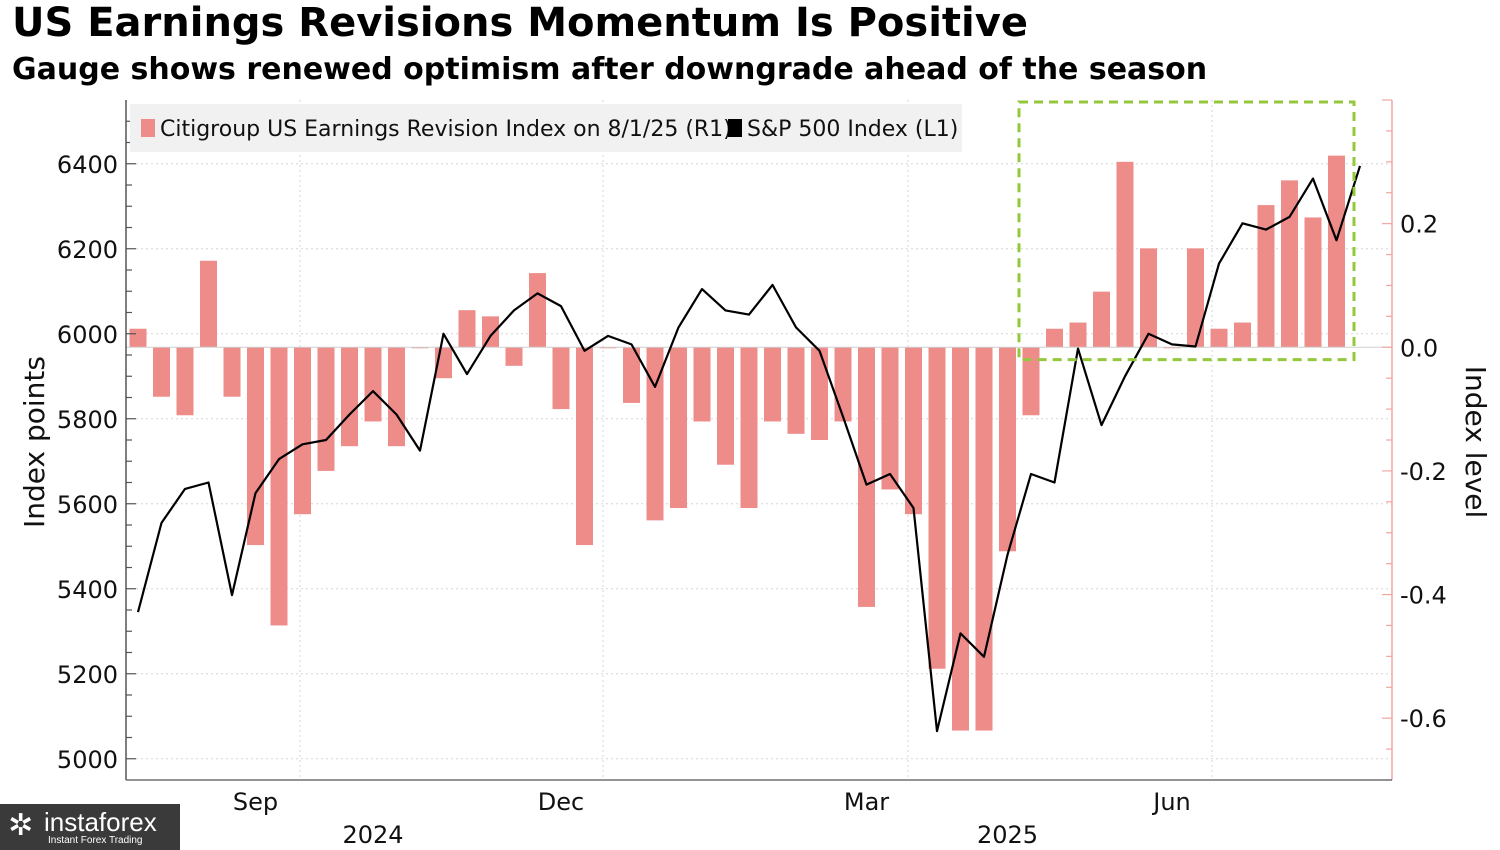  What do you see at coordinates (21, 825) in the screenshot?
I see `gear-logo-icon: ✲` at bounding box center [21, 825].